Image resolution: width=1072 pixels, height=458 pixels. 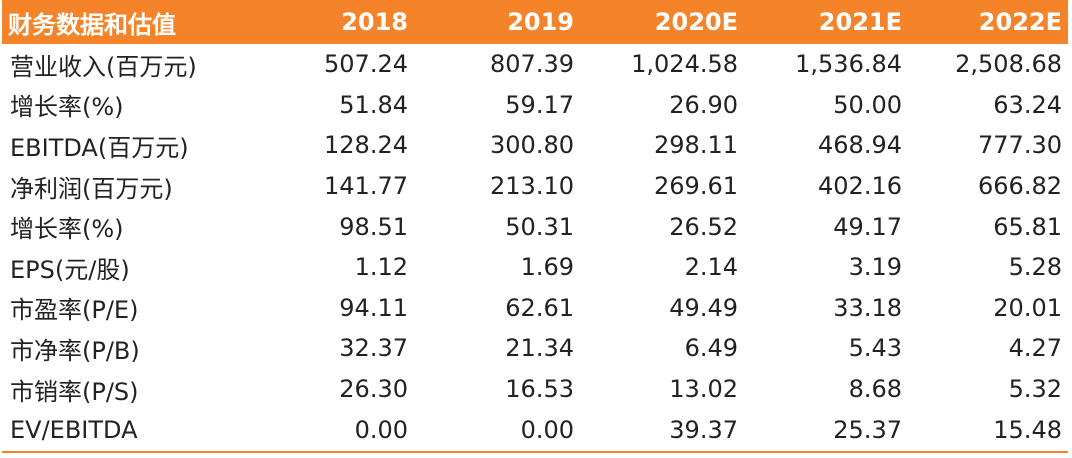 I want to click on row-label: 市盈率(P/E), so click(x=74, y=310).